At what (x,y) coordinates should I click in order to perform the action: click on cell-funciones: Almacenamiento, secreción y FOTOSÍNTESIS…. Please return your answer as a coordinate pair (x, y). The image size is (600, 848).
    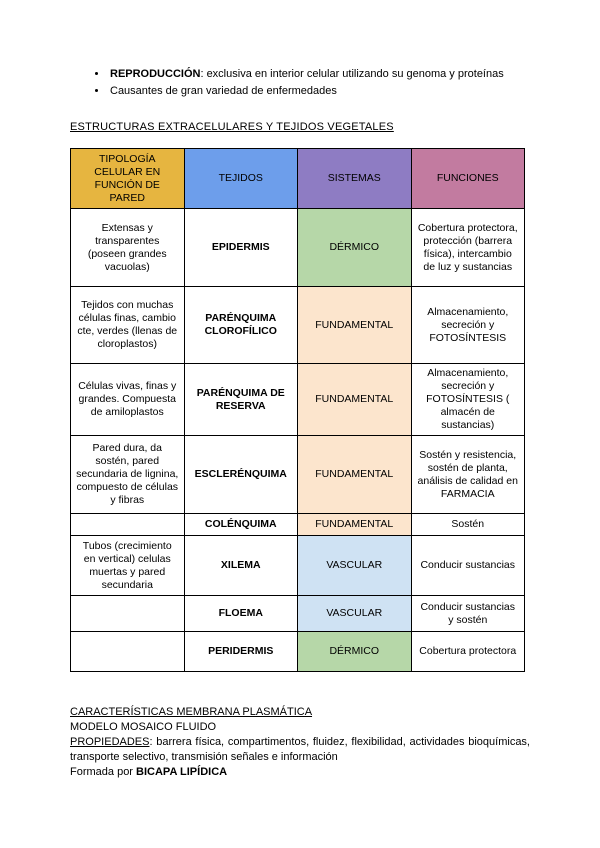
    Looking at the image, I should click on (467, 399).